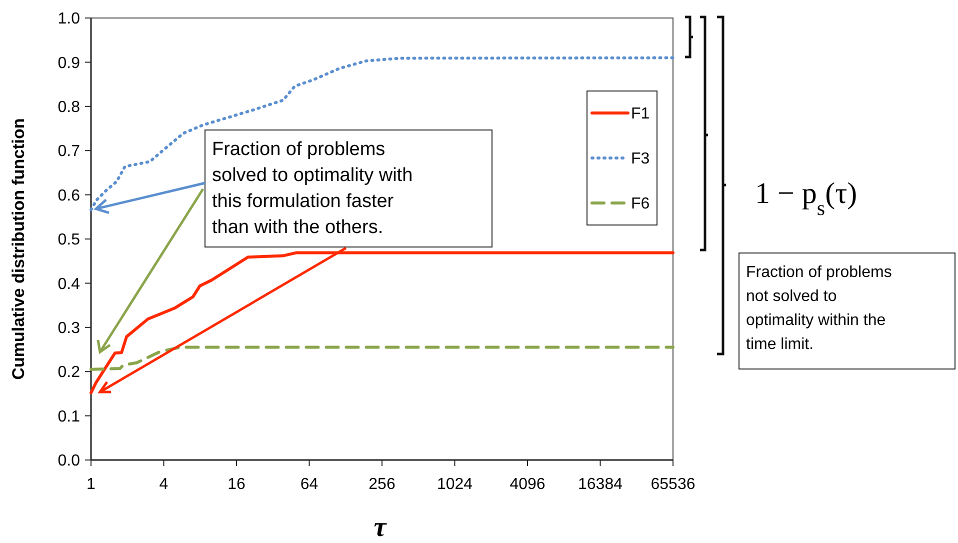  I want to click on text: 1 − p$_{s}$(τ), so click(806, 198).